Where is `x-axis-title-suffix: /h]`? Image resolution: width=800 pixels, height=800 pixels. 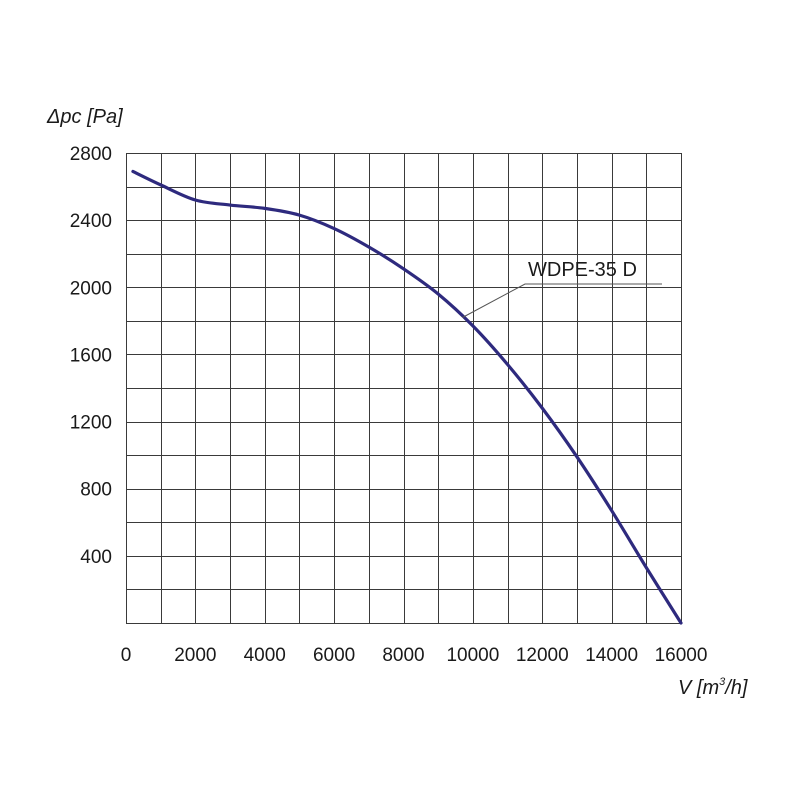 x-axis-title-suffix: /h] is located at coordinates (735, 688).